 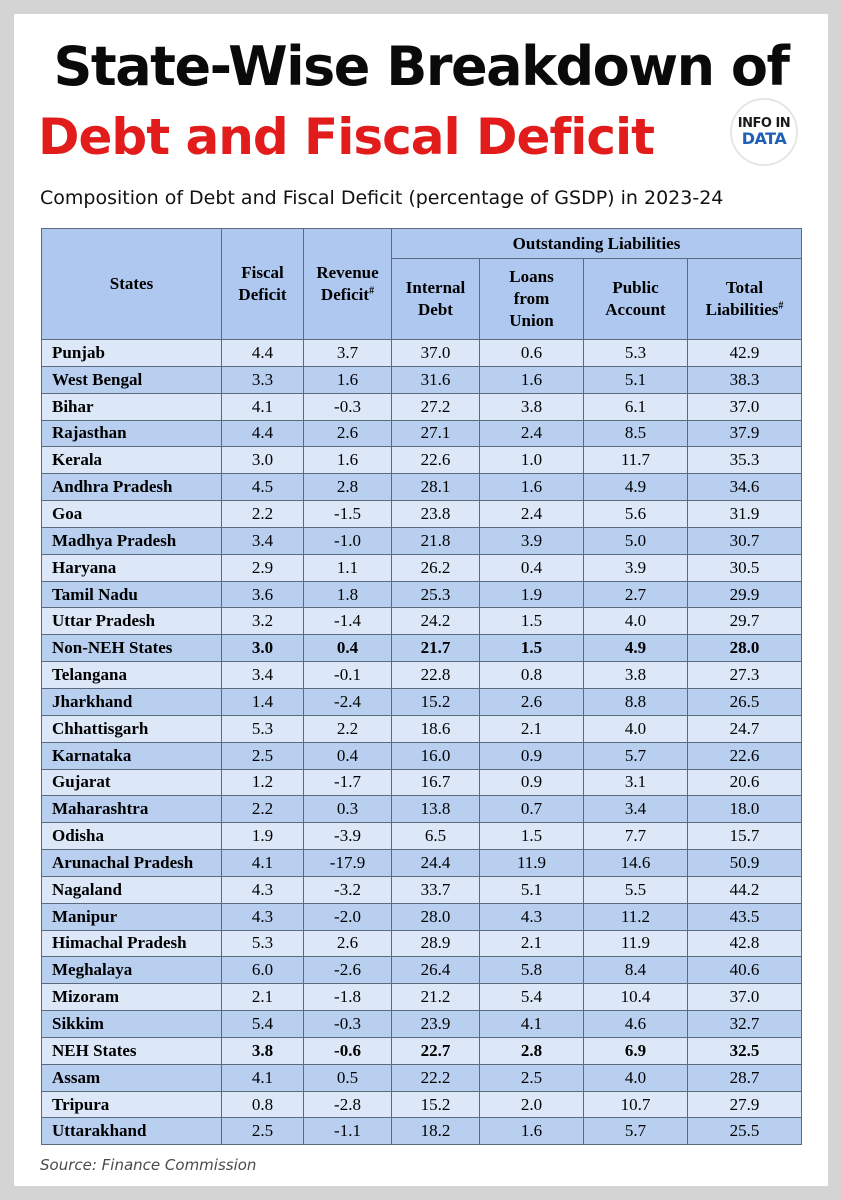 What do you see at coordinates (262, 353) in the screenshot?
I see `cell-fiscal-deficit: 4.4` at bounding box center [262, 353].